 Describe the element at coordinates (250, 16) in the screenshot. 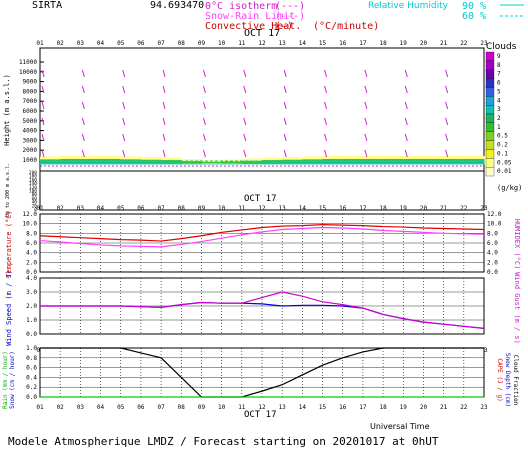

I see `legend-label: Snow-Rain Limit` at that location.